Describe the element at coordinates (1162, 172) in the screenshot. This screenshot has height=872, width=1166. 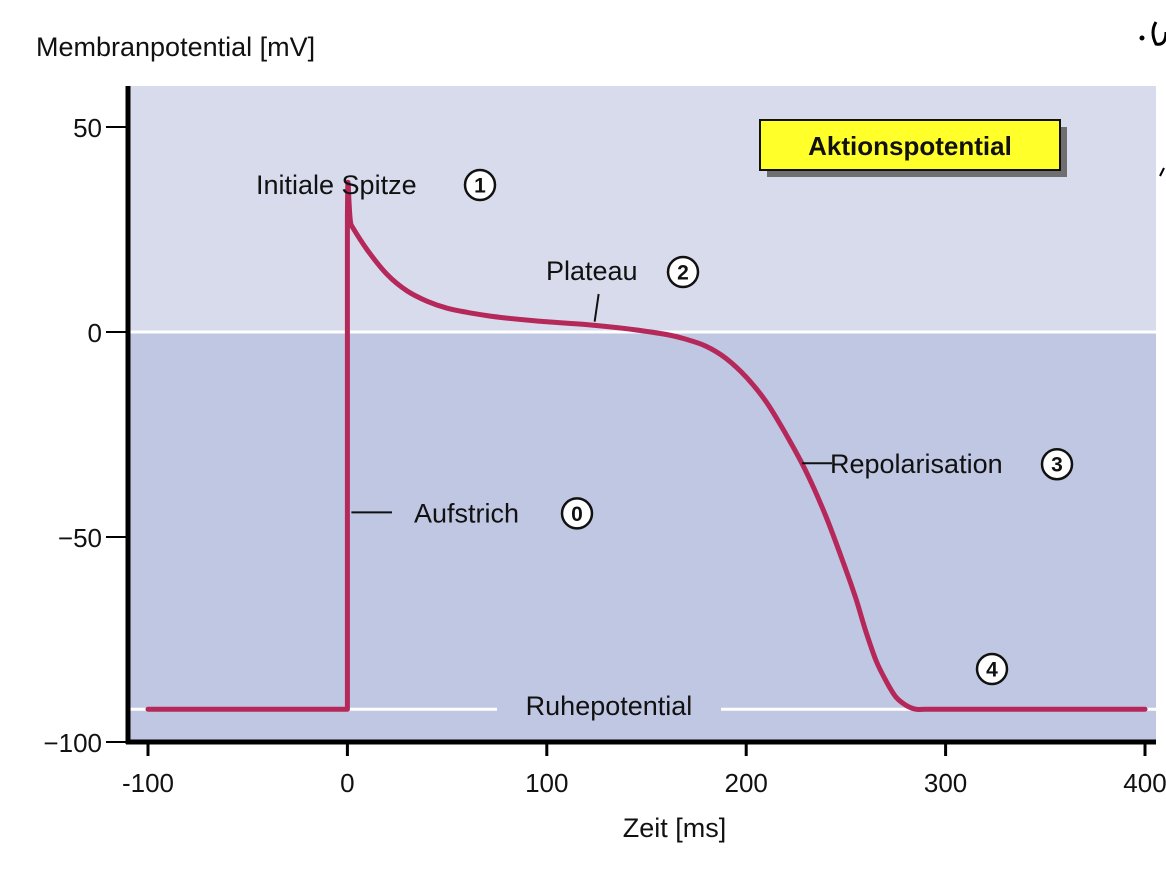
I see `scribble-mark-mid` at that location.